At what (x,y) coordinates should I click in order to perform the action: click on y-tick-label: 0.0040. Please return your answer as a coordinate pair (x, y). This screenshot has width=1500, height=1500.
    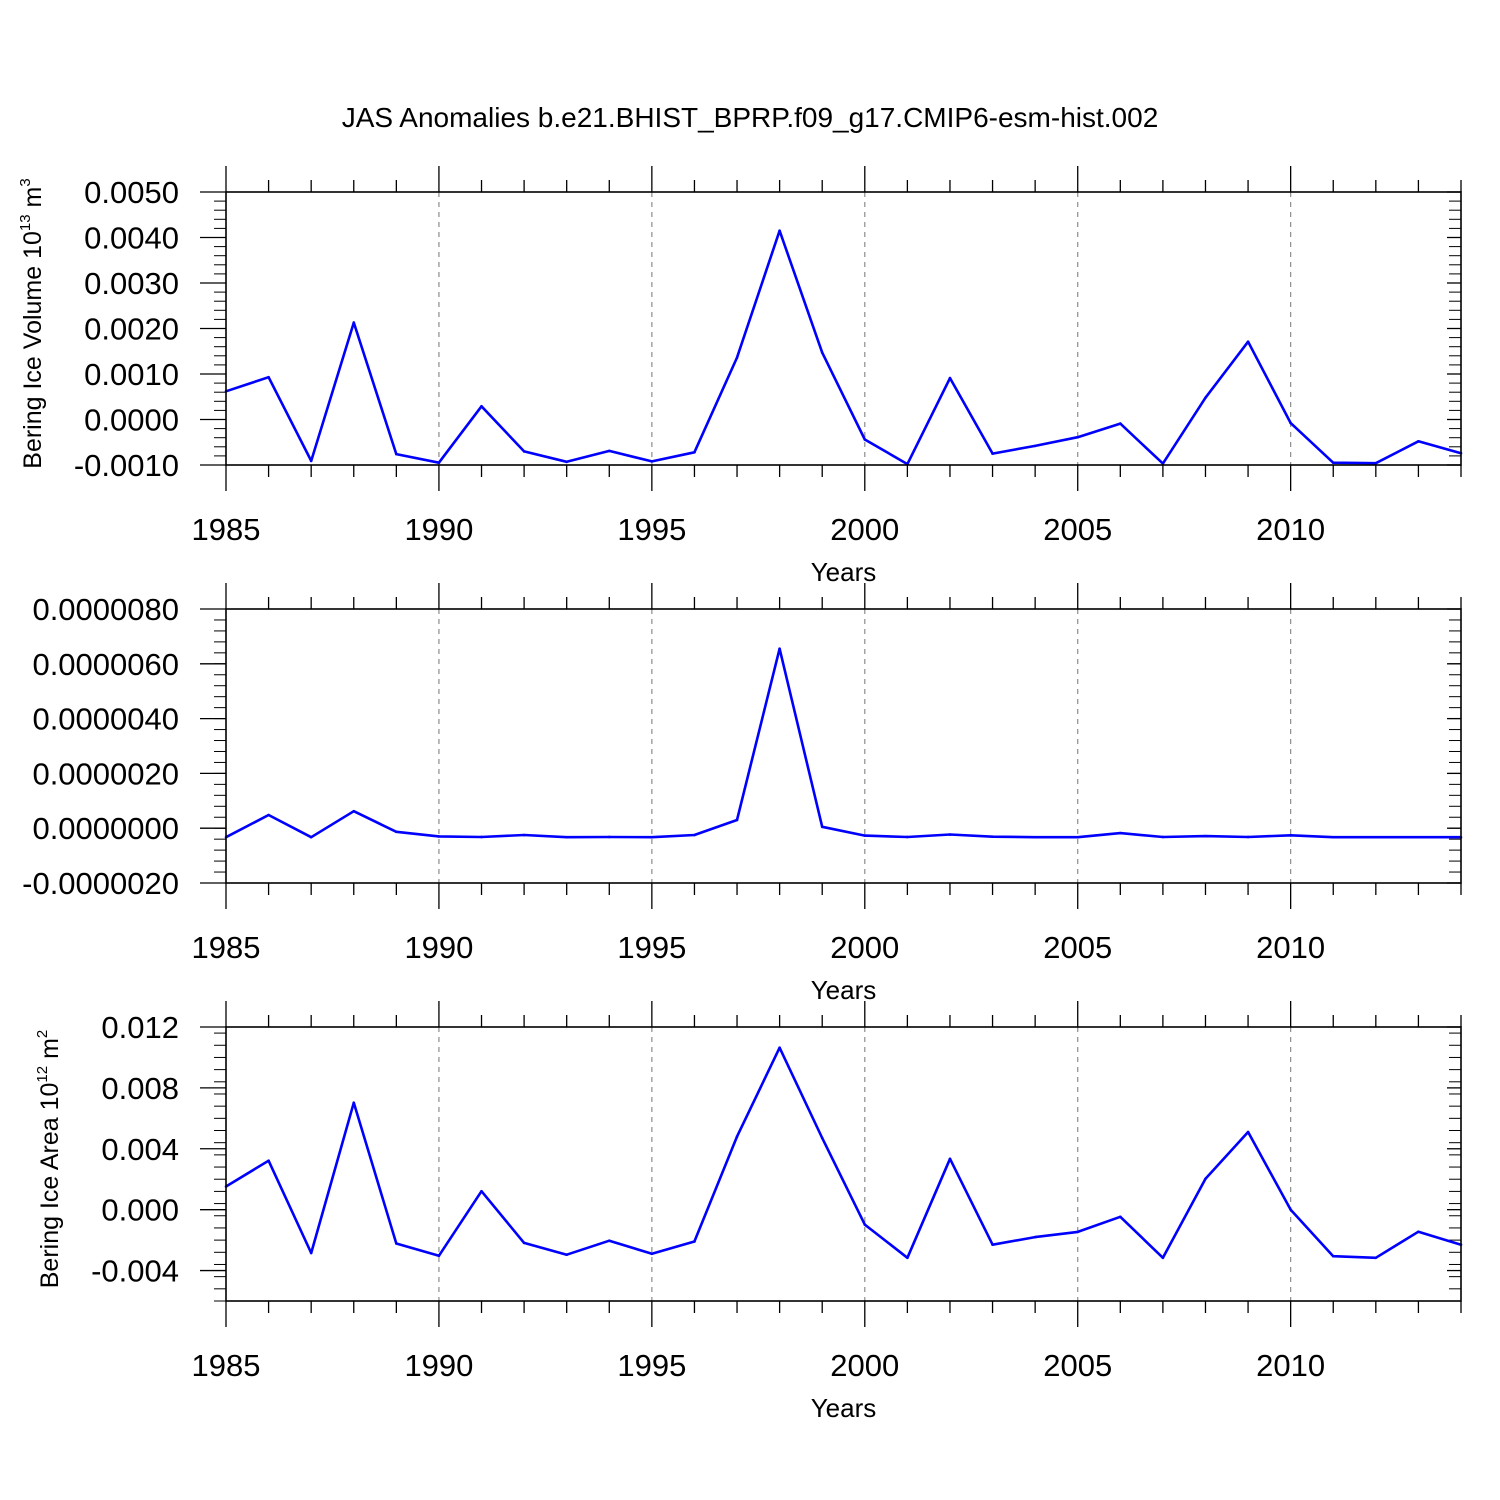
    Looking at the image, I should click on (131, 238).